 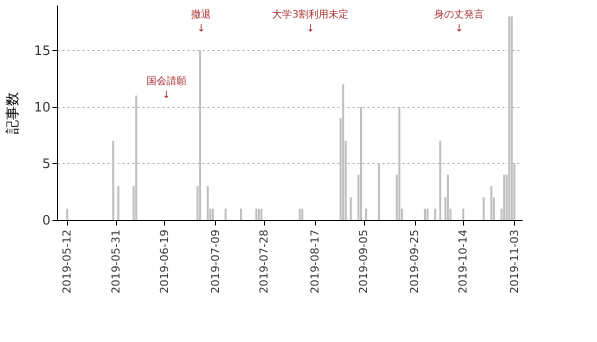 What do you see at coordinates (166, 87) in the screenshot?
I see `annotation: 国会請願 ↓` at bounding box center [166, 87].